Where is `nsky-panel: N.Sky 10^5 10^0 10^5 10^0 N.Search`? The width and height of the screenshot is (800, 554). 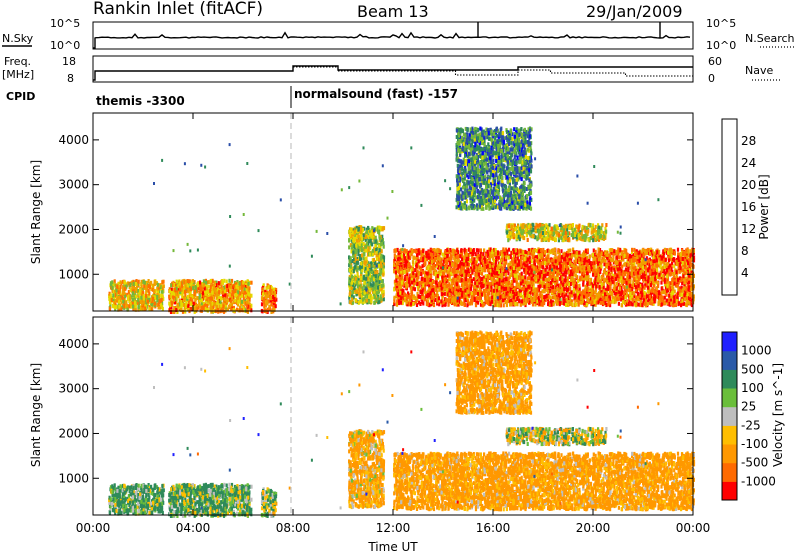 nsky-panel: N.Sky 10^5 10^0 10^5 10^0 N.Search is located at coordinates (398, 34).